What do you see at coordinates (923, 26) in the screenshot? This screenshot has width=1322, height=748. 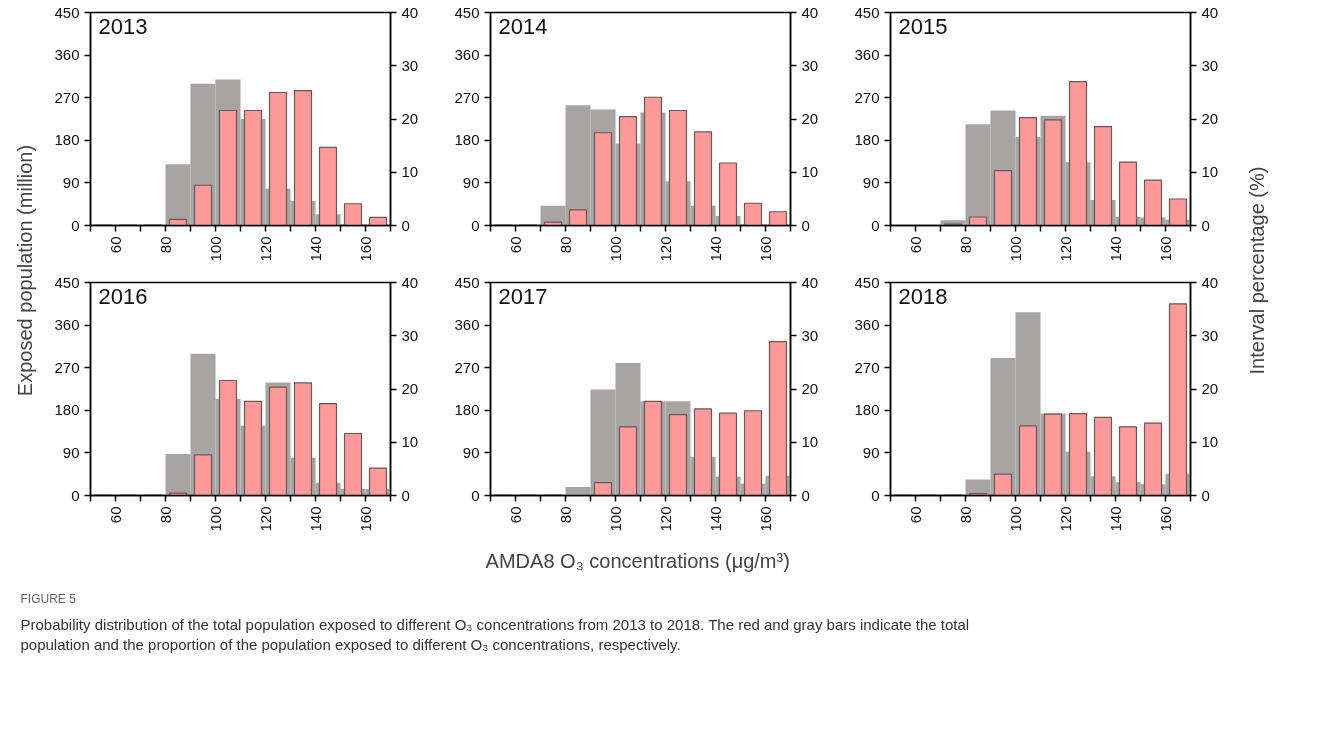 I see `chart-title: 2015` at bounding box center [923, 26].